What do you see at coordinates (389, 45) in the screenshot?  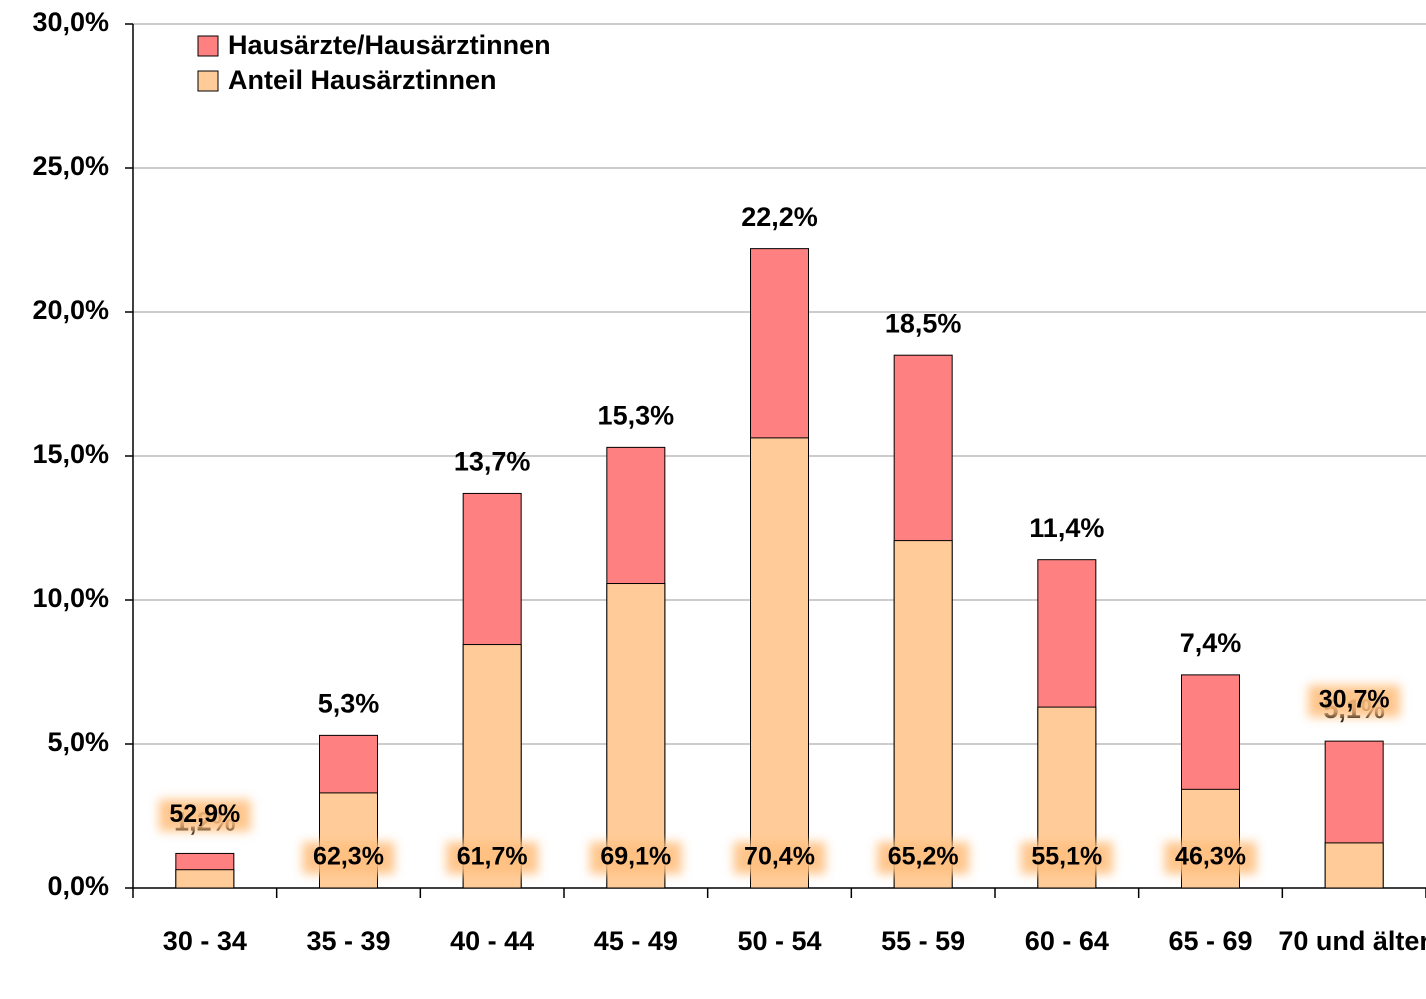 I see `legend-label: Hausärzte/Hausärztinnen` at bounding box center [389, 45].